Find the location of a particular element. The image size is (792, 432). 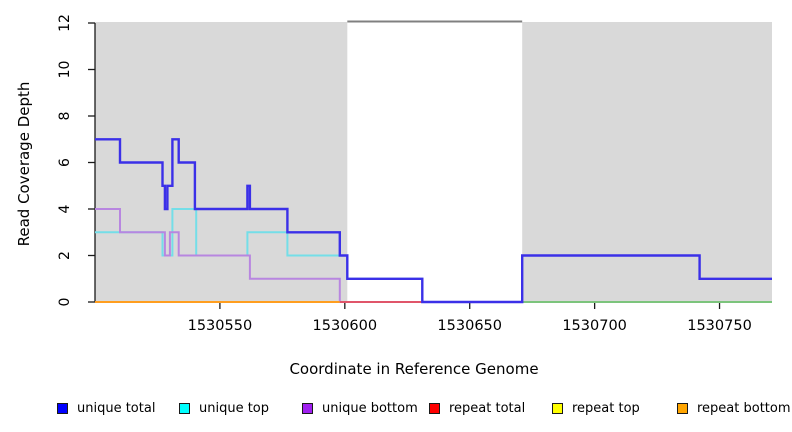

x-tick-label: 1530600 is located at coordinates (345, 326).